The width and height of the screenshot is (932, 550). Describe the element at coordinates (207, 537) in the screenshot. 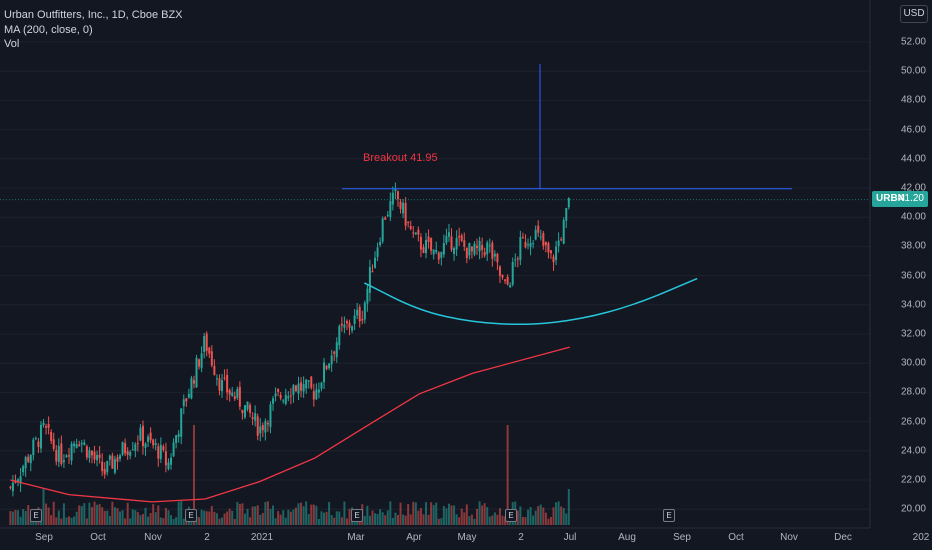

I see `time-tick-label: 2` at that location.